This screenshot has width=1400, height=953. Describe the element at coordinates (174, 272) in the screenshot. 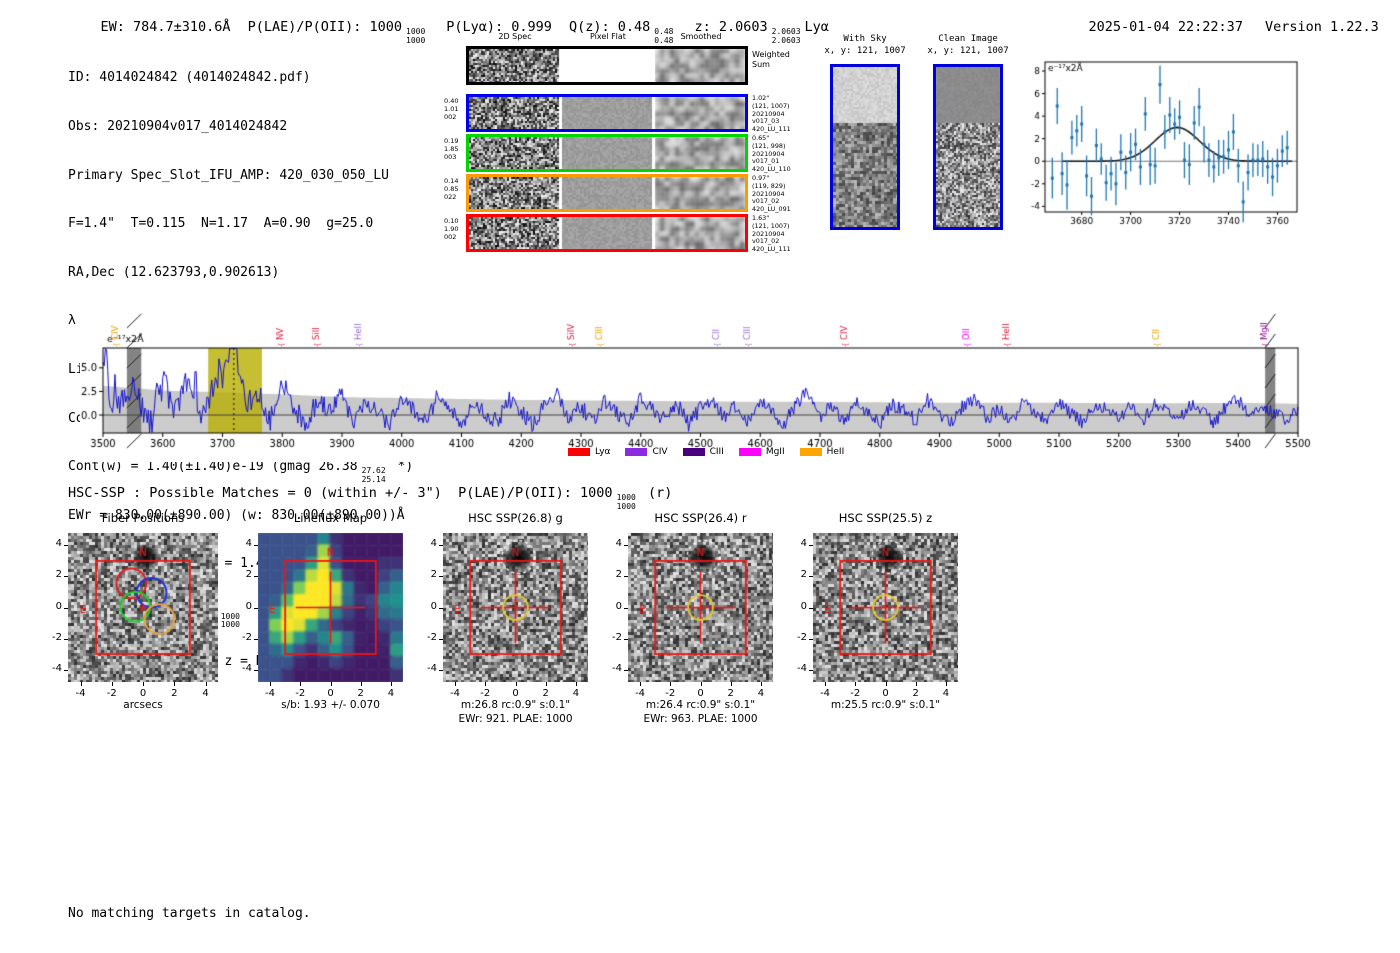

I see `info-line-radec: RA,Dec (12.623793,0.902613)` at that location.